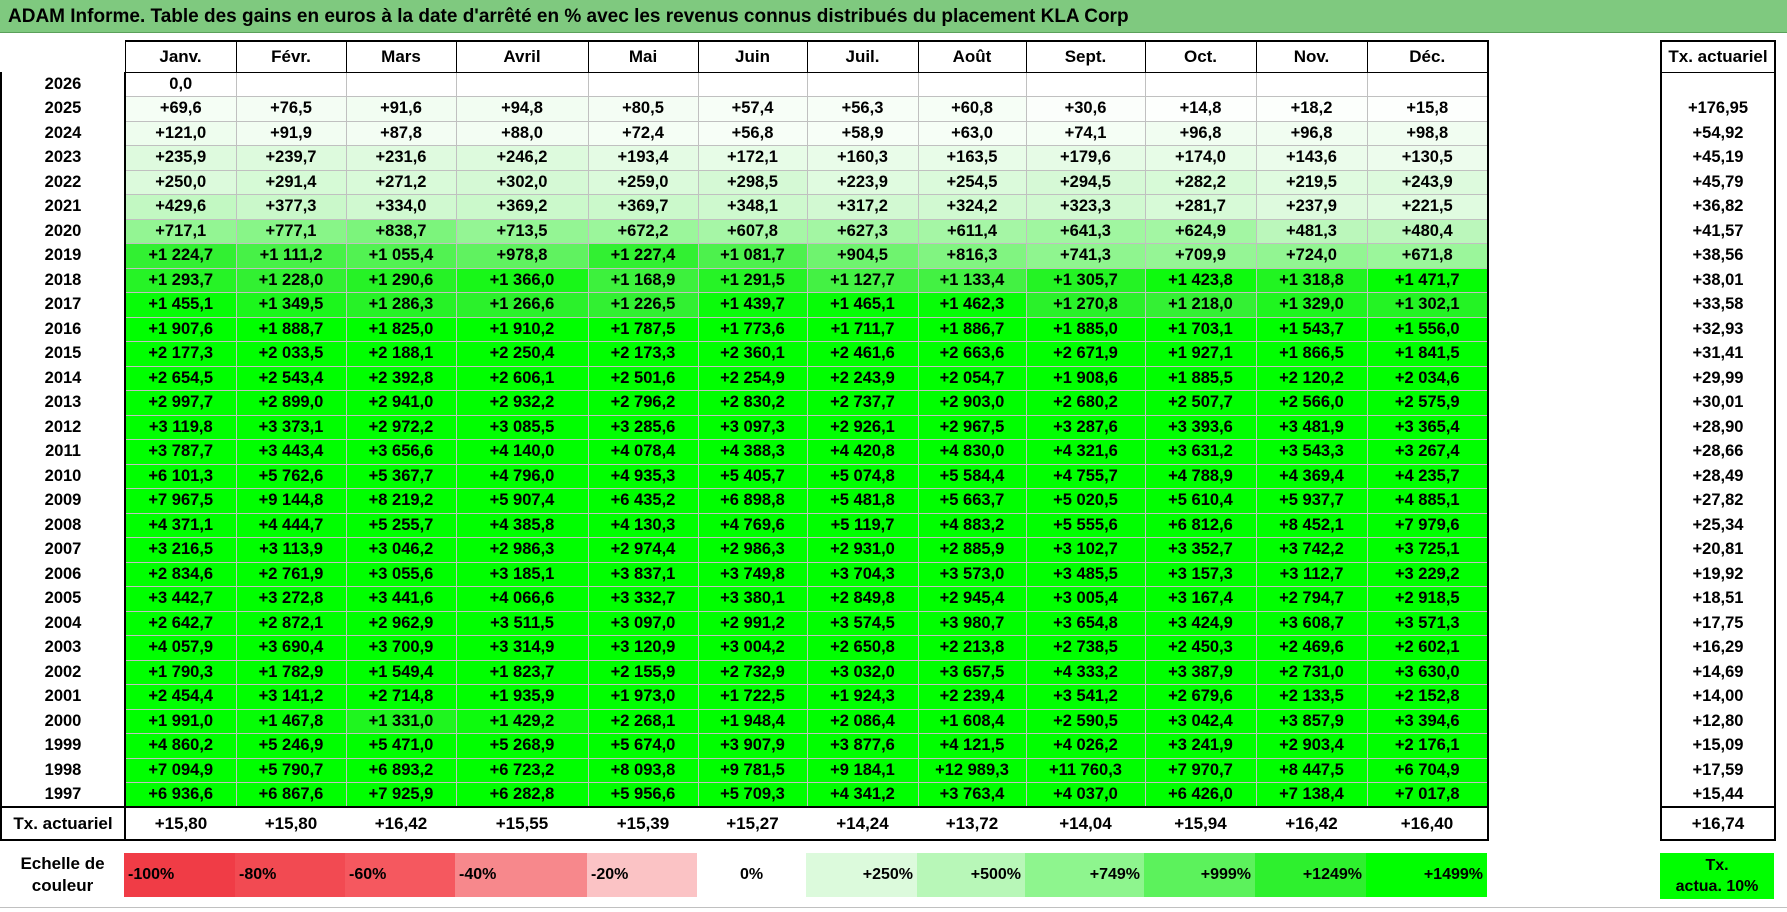 The height and width of the screenshot is (912, 1787). What do you see at coordinates (63, 280) in the screenshot?
I see `year-label: 2018` at bounding box center [63, 280].